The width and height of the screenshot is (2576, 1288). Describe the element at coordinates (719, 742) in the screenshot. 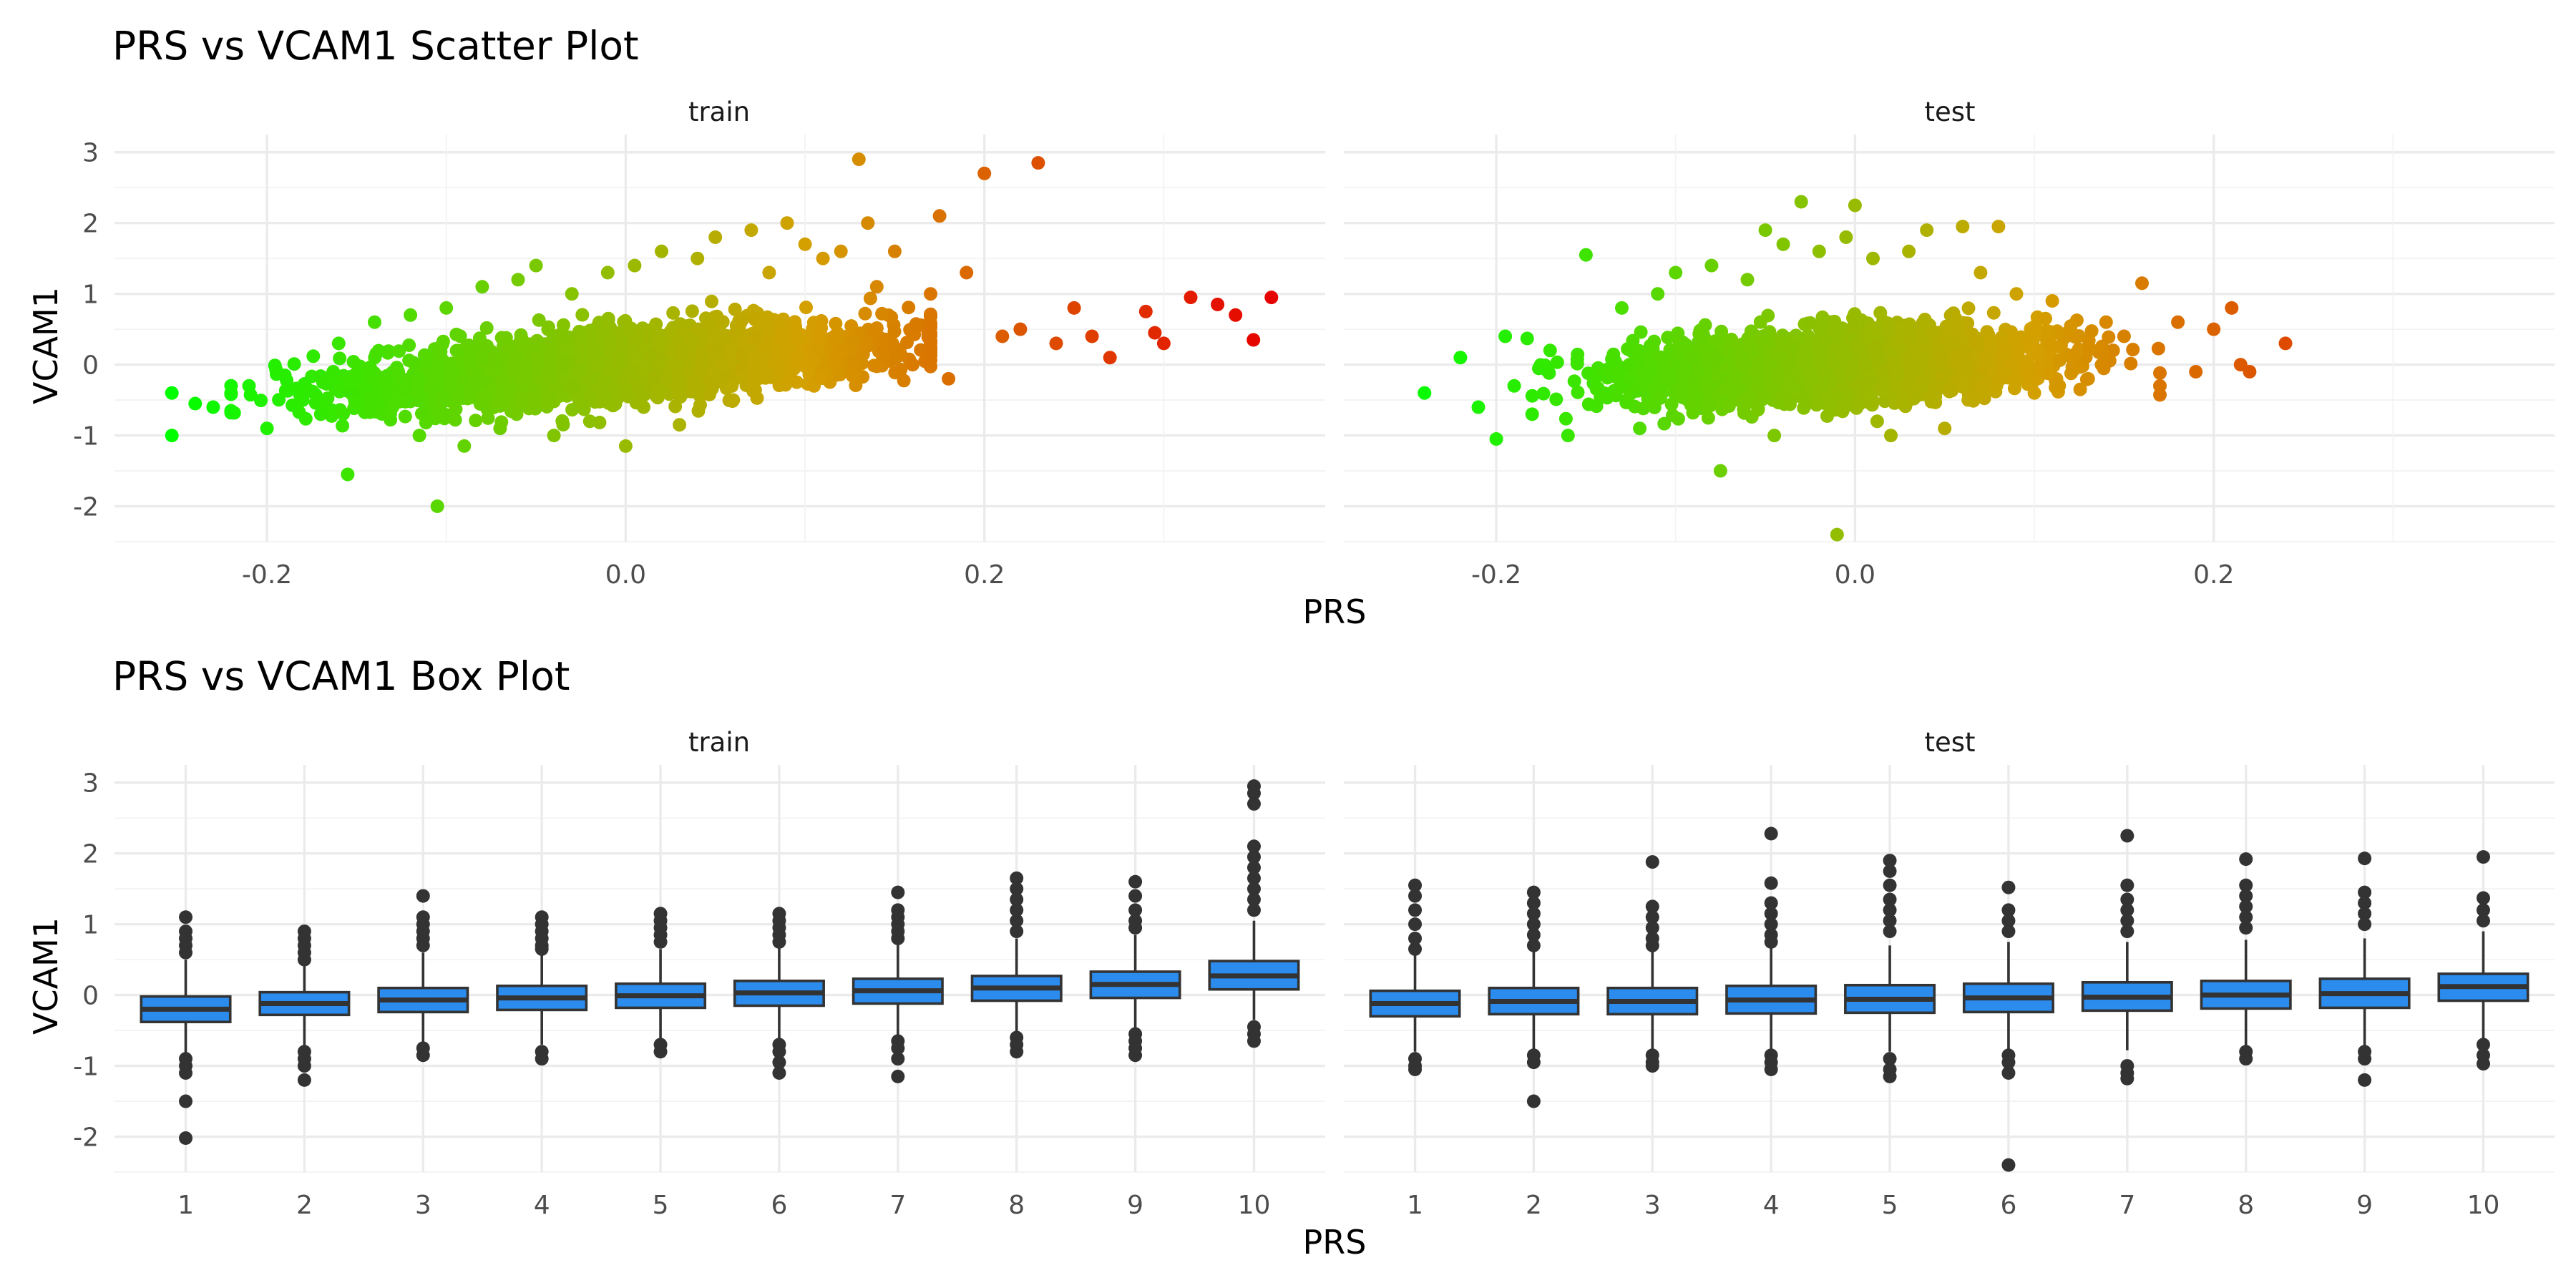

I see `box-facet-label-train: train` at that location.